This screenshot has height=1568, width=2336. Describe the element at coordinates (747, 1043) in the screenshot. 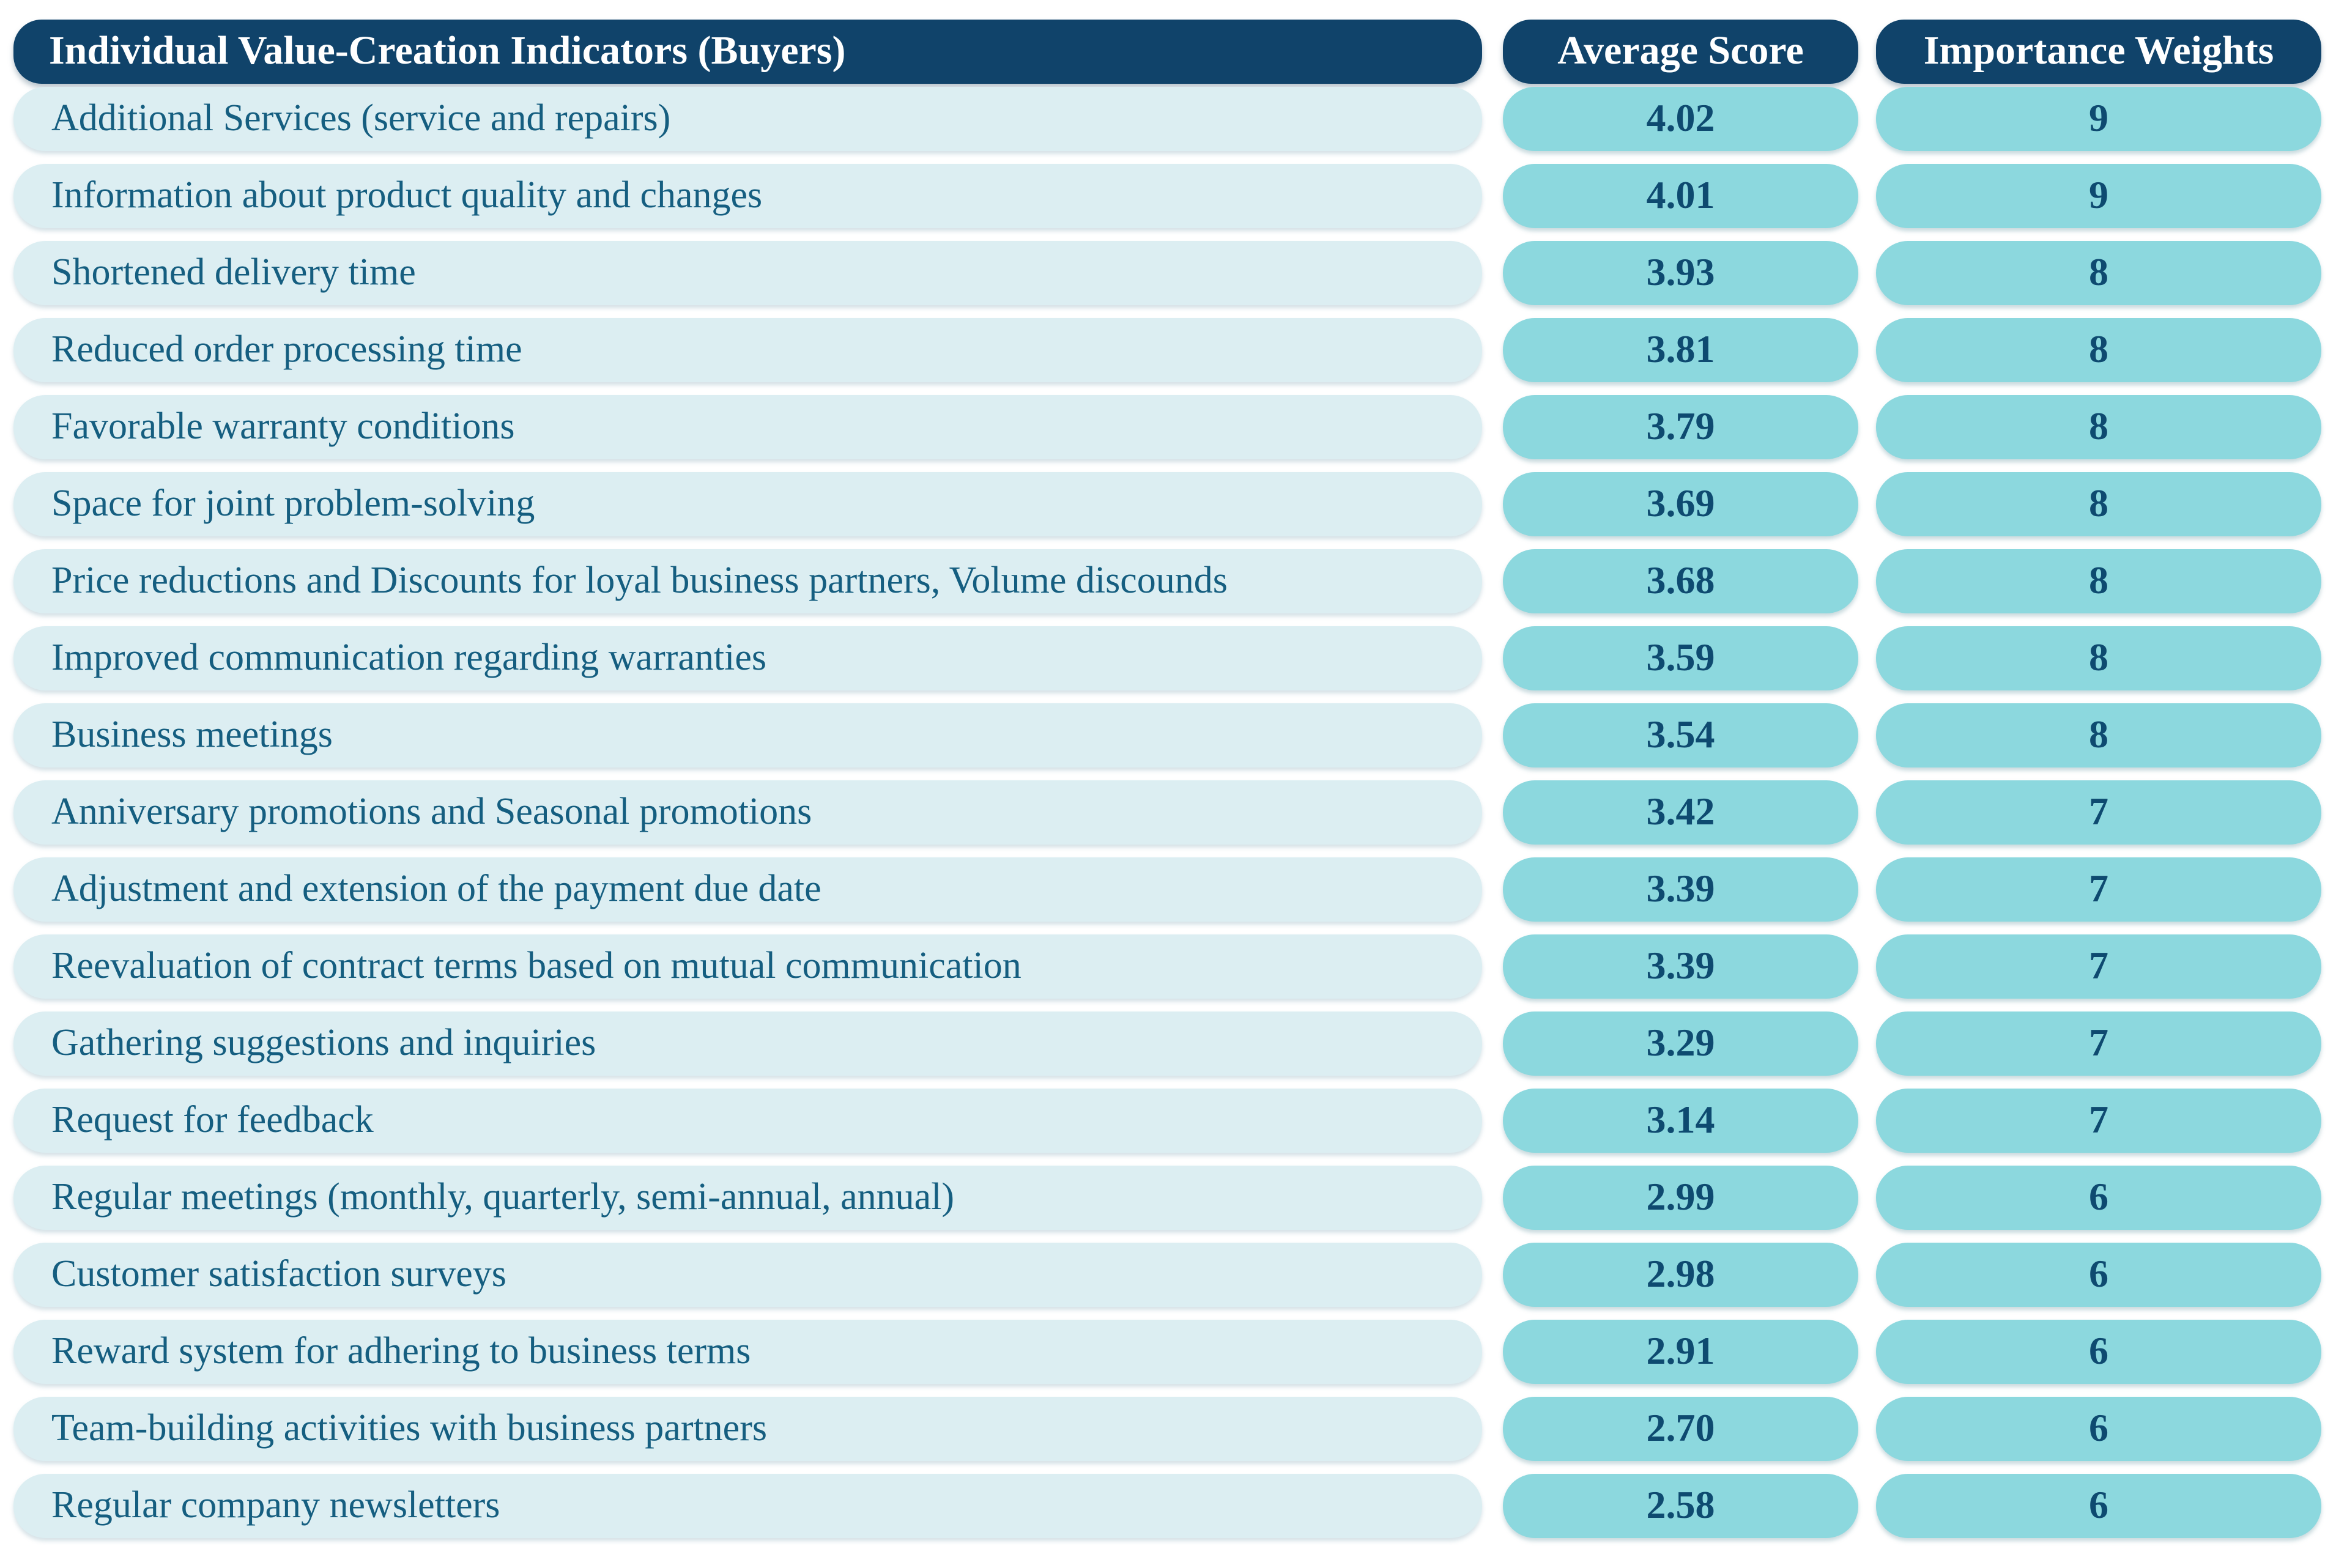

I see `indicator-cell: Gathering suggestions and inquiries` at that location.